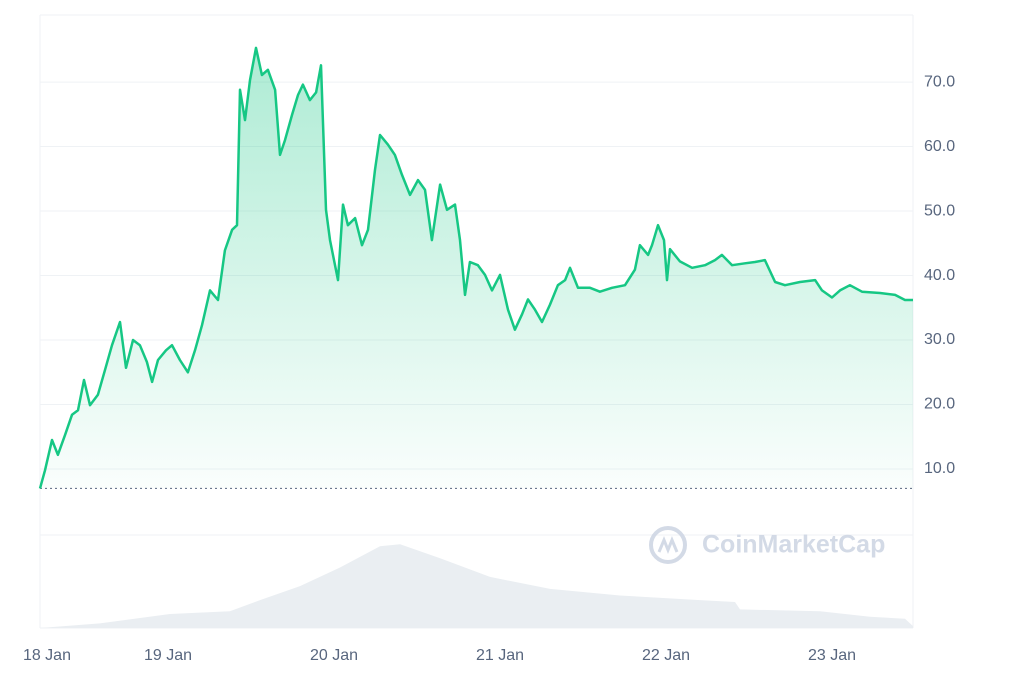  I want to click on y-tick-label: 40.0, so click(939, 275).